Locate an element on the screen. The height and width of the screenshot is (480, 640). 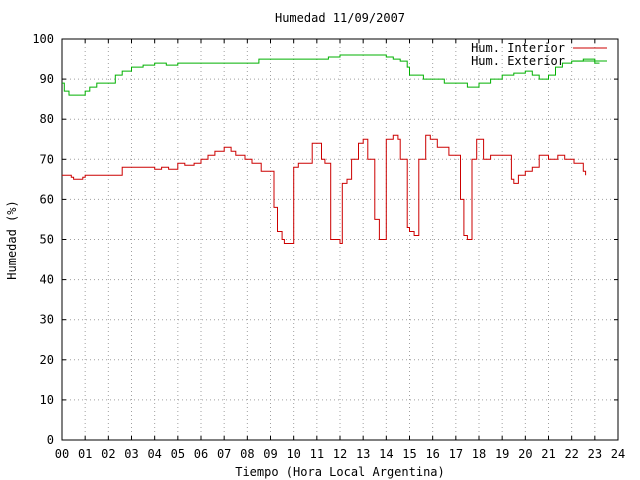
x-tick-label: 23 is located at coordinates (595, 454).